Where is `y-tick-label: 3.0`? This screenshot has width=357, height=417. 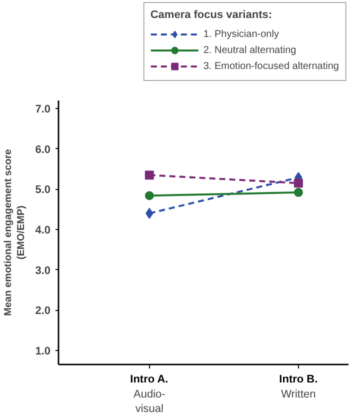 y-tick-label: 3.0 is located at coordinates (43, 270).